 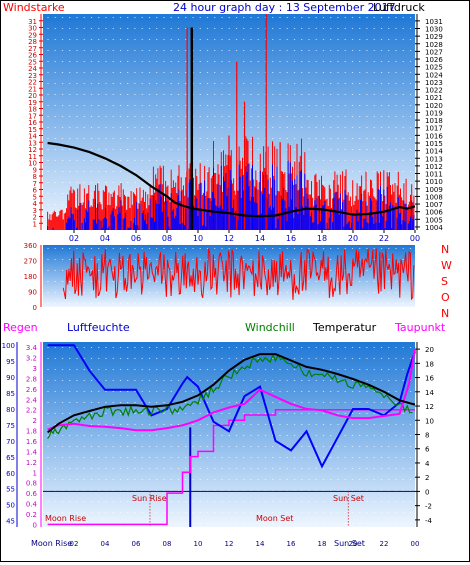 What do you see at coordinates (74, 238) in the screenshot?
I see `time-tick-label: 02` at bounding box center [74, 238].